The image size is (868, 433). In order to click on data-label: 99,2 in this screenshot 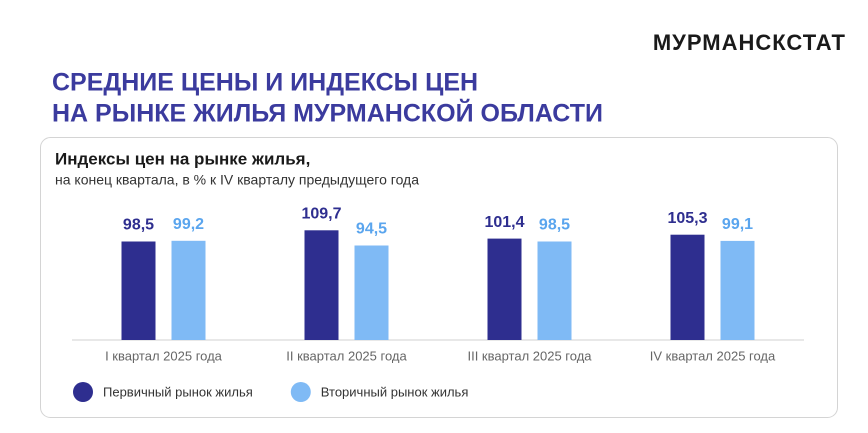, I will do `click(188, 224)`.